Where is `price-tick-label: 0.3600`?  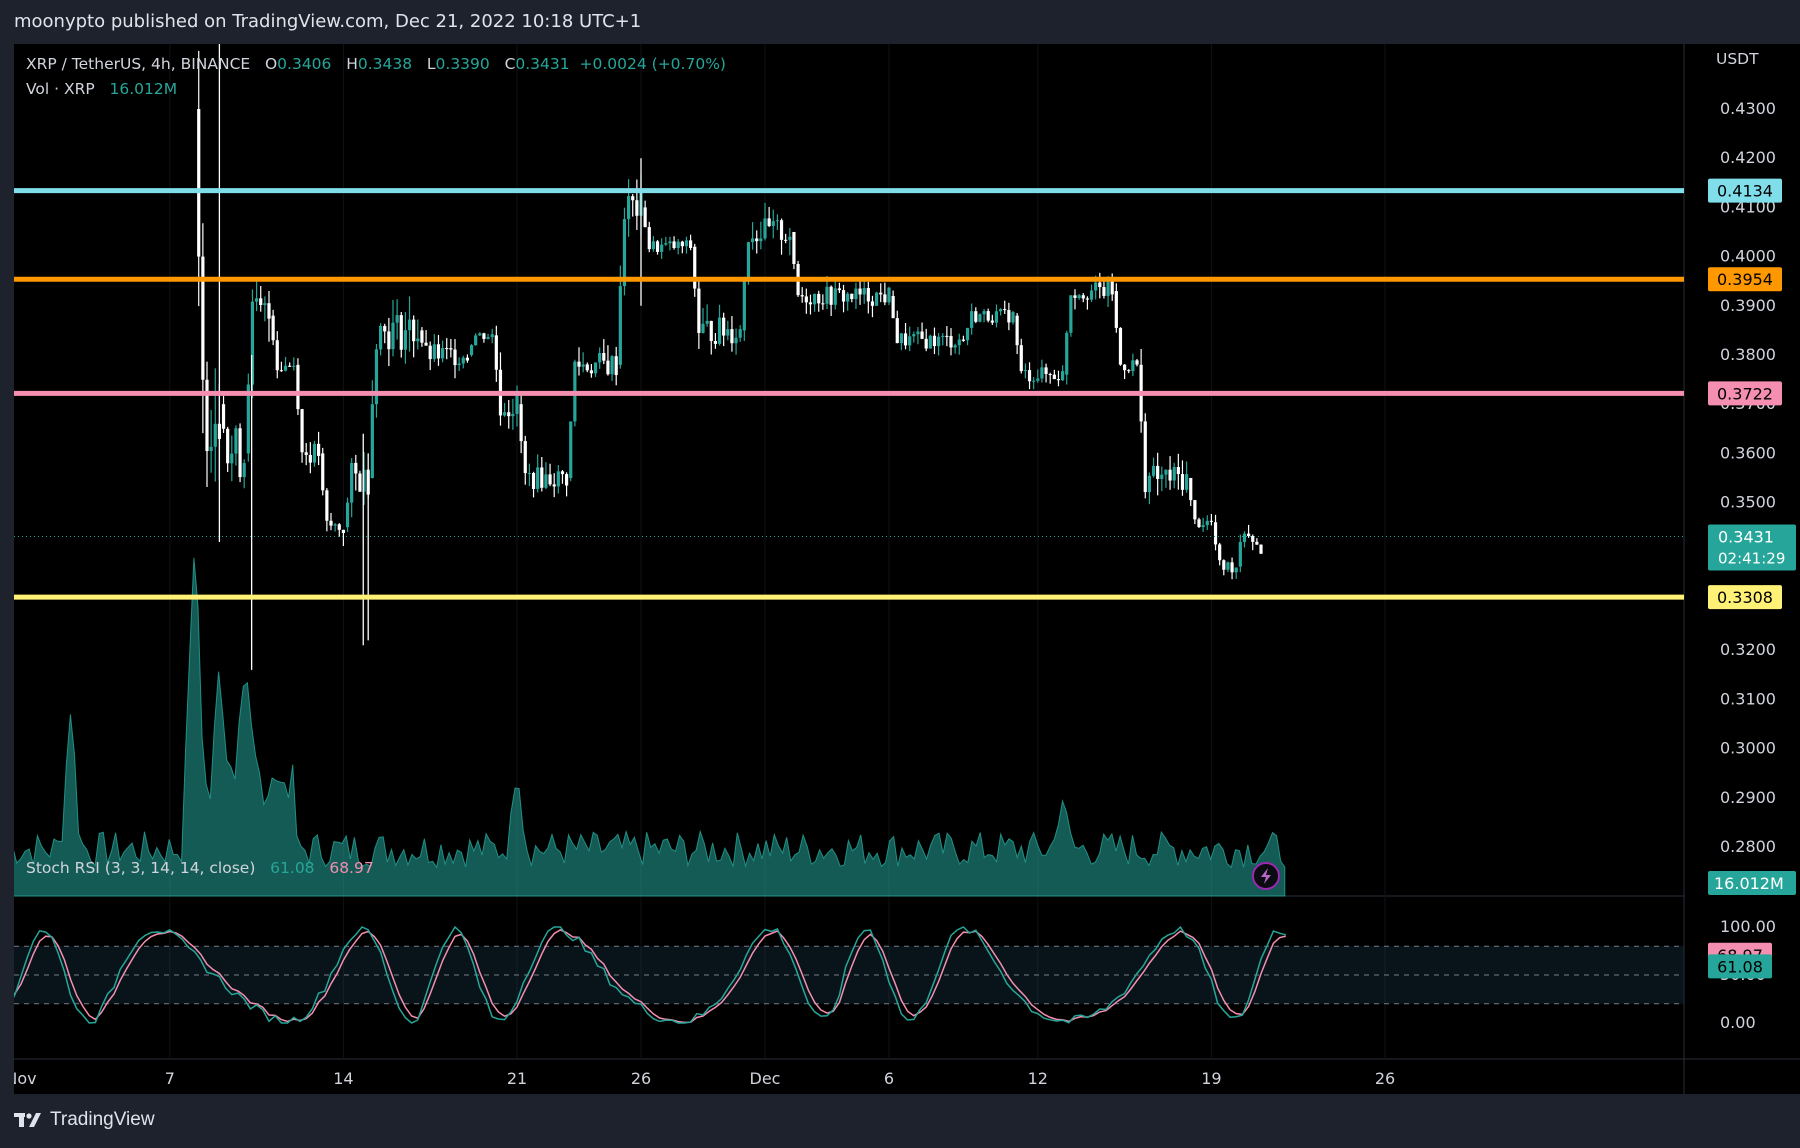
price-tick-label: 0.3600 is located at coordinates (1748, 452).